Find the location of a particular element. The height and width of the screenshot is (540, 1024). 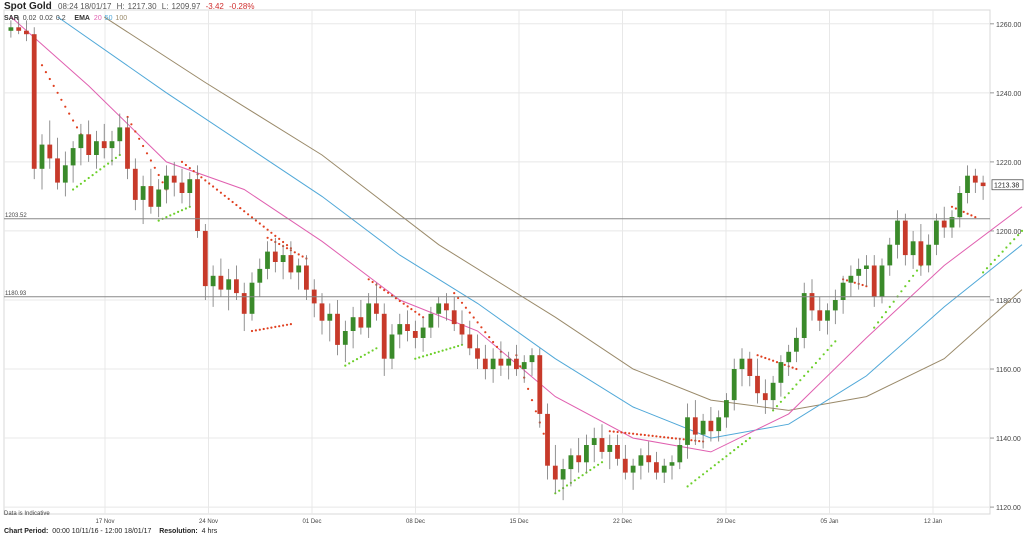

sar-label: SAR is located at coordinates (11, 18).